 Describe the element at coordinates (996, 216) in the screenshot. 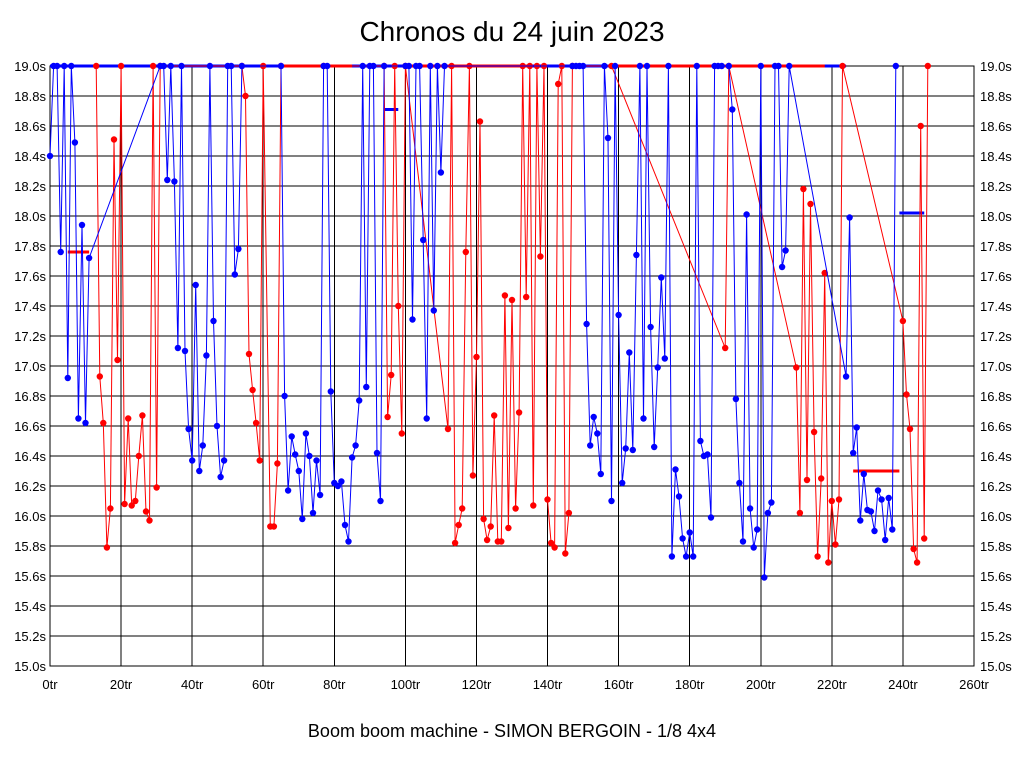

I see `y-tick-label-right: 18.0s` at that location.